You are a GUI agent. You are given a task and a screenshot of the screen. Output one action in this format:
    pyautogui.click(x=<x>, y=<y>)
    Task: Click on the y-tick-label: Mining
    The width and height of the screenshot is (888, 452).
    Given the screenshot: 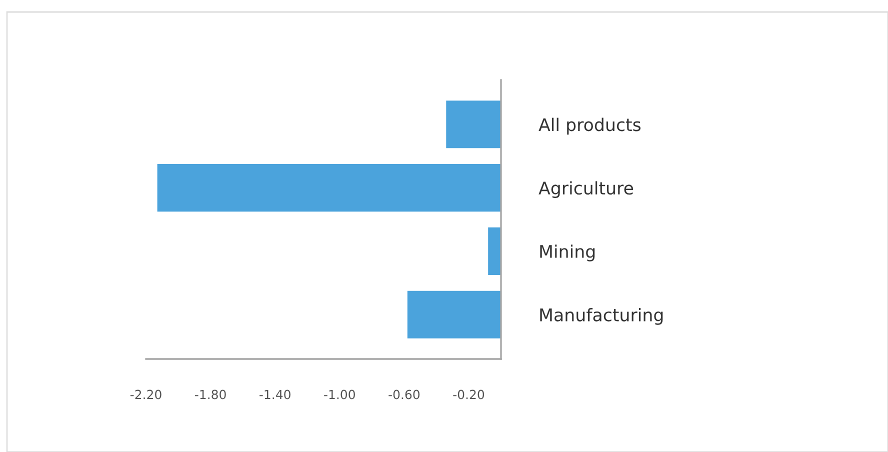 What is the action you would take?
    pyautogui.click(x=567, y=253)
    